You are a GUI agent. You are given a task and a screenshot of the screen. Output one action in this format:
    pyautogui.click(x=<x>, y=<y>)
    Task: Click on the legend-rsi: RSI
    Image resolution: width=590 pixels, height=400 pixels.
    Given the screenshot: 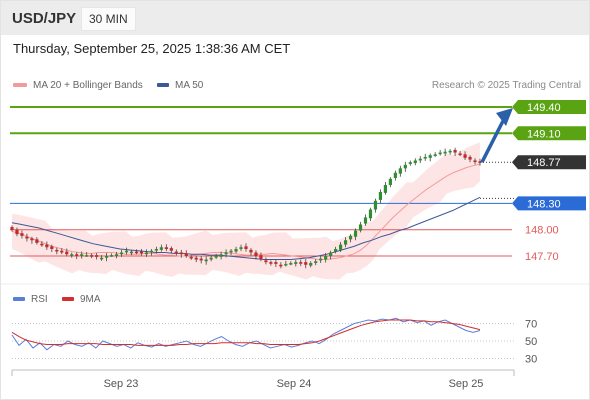 What is the action you would take?
    pyautogui.click(x=30, y=299)
    